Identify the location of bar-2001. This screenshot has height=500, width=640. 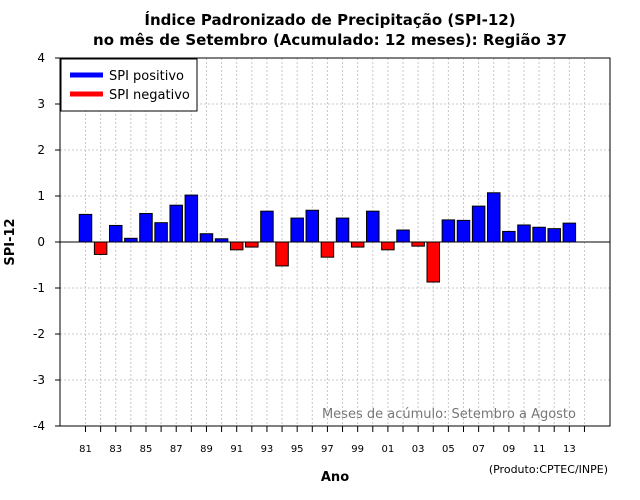
(388, 246).